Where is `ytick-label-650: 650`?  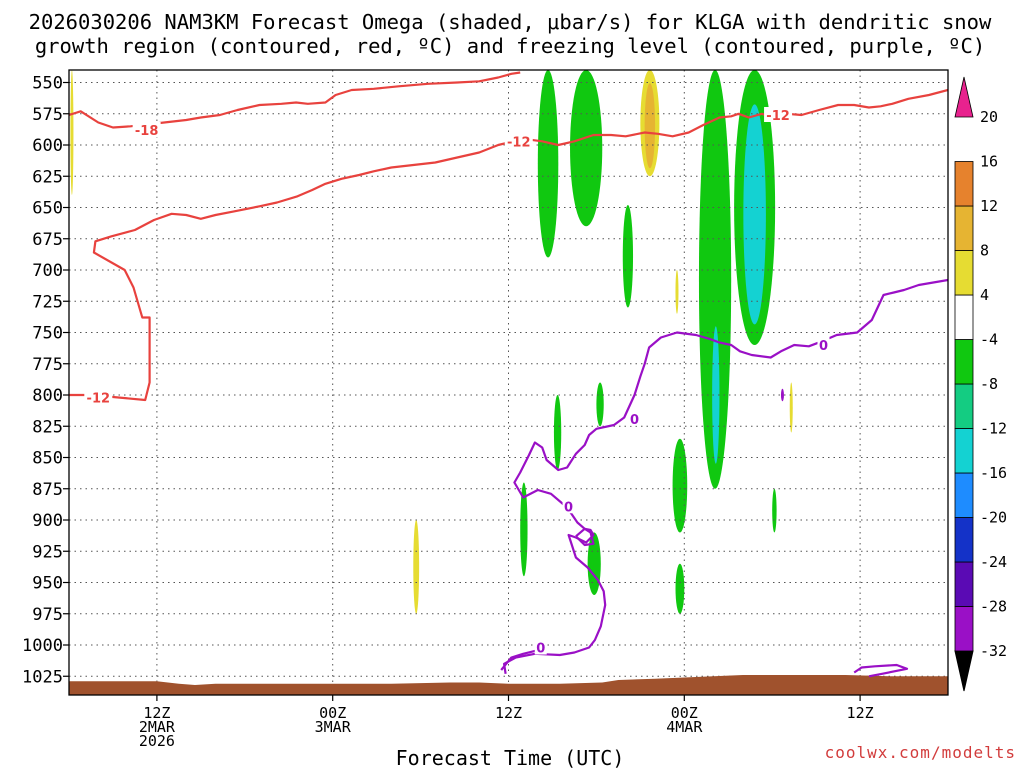 ytick-label-650: 650 is located at coordinates (47, 209).